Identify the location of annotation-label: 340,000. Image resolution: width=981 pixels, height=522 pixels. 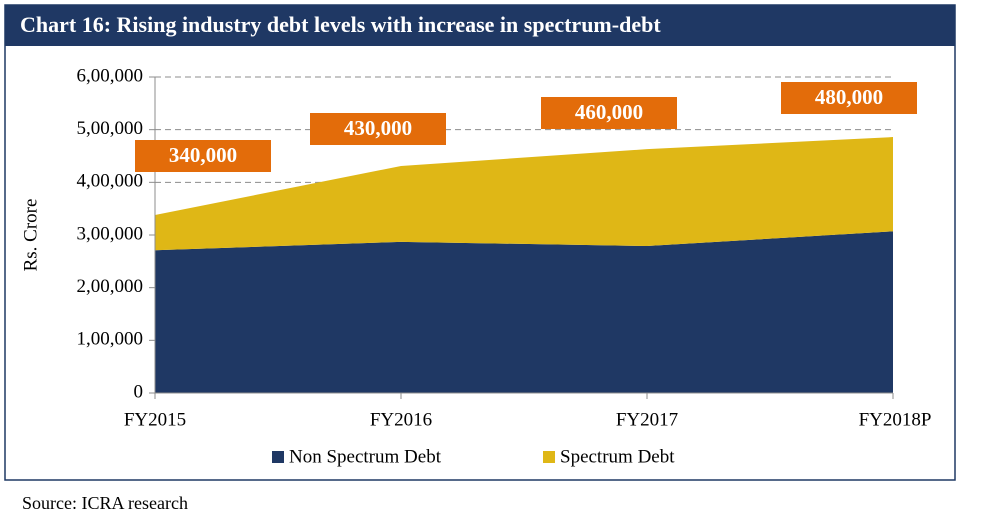
(203, 155).